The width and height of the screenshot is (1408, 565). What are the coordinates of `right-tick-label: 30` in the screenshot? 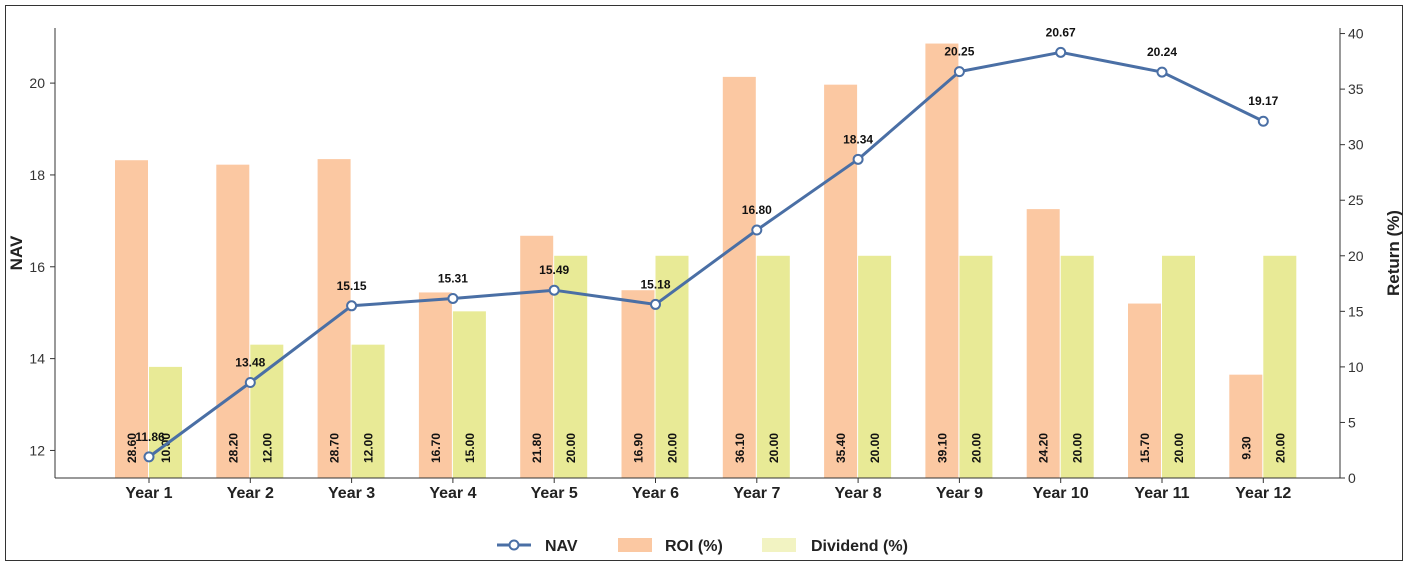 It's located at (1356, 145).